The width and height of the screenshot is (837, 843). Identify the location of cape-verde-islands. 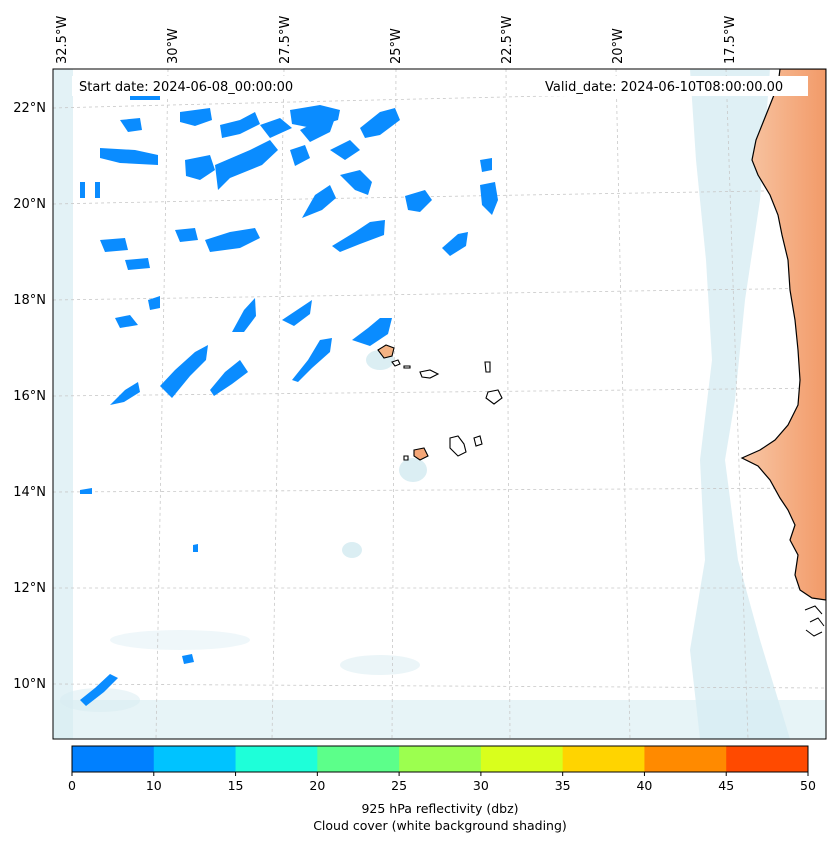
(440, 402).